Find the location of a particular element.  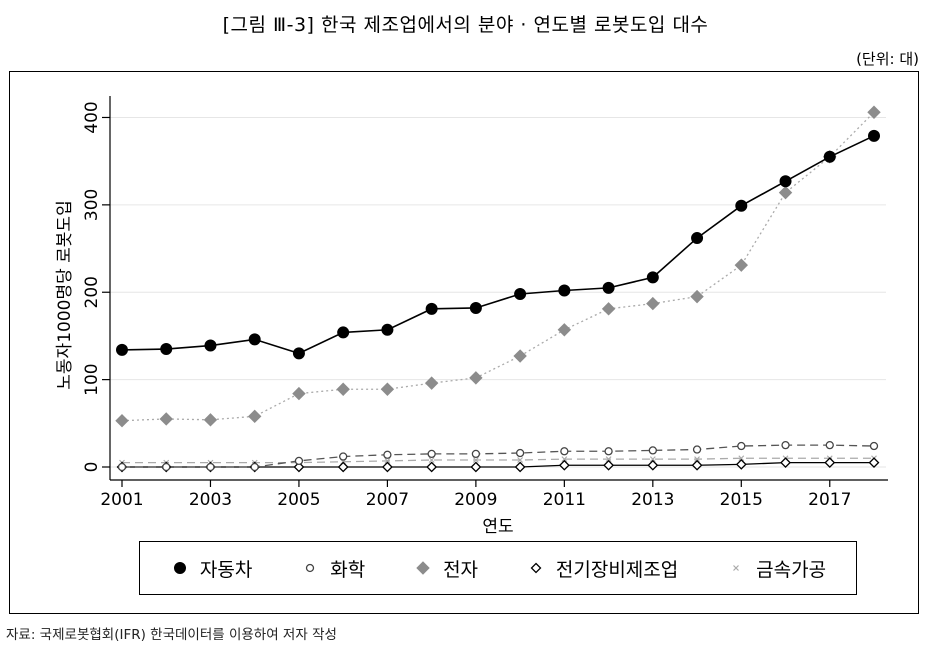

series-4-line is located at coordinates (498, 460).